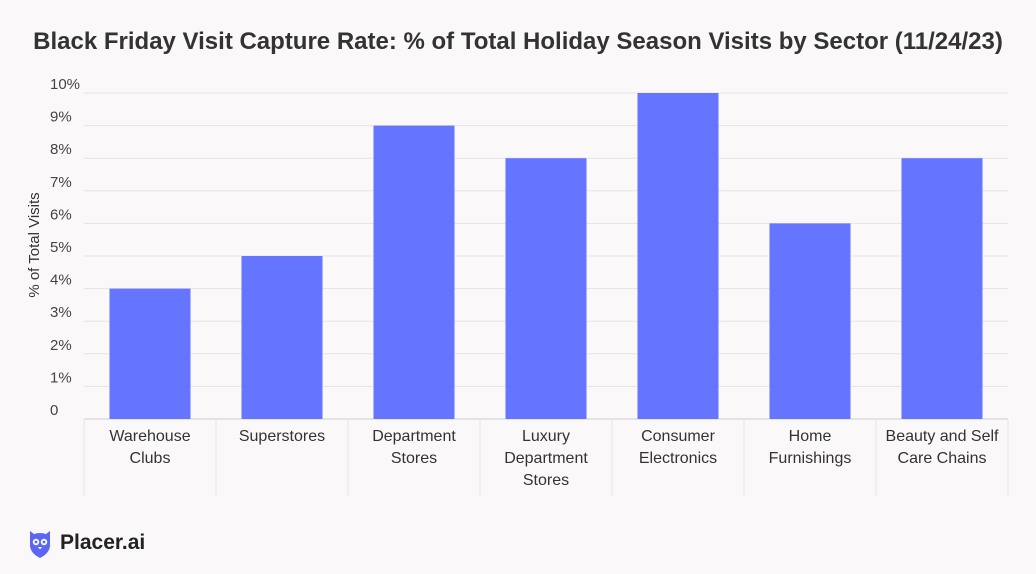 This screenshot has height=574, width=1036. I want to click on y-tick-label: 10%, so click(65, 84).